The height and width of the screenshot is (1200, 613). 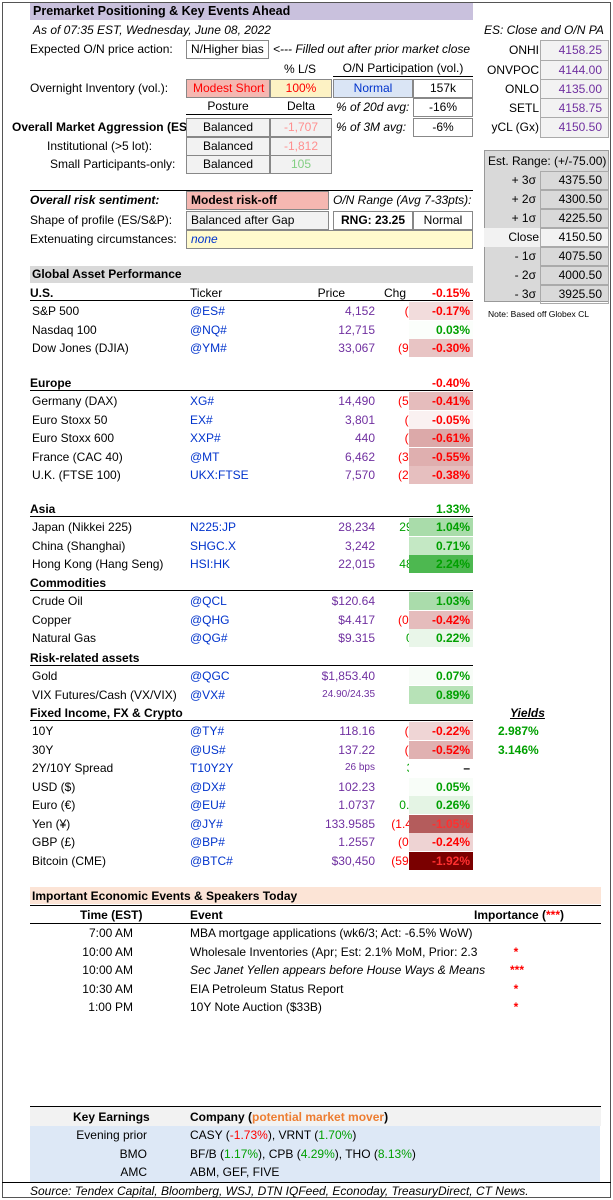 I want to click on est-range-label: - 3σ, so click(x=525, y=294).